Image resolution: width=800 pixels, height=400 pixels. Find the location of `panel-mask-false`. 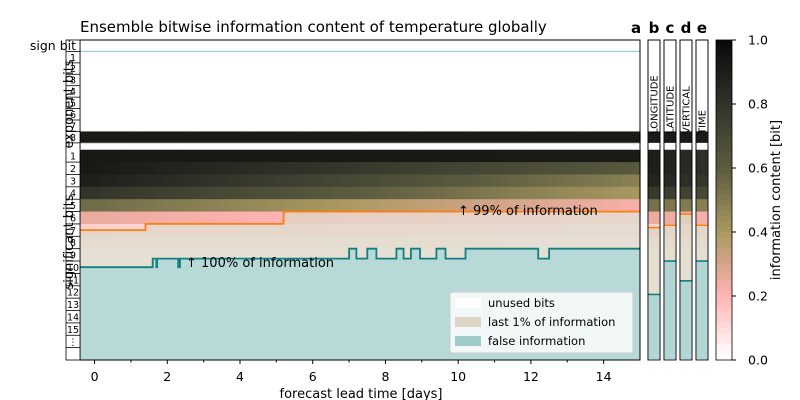

panel-mask-false is located at coordinates (654, 327).